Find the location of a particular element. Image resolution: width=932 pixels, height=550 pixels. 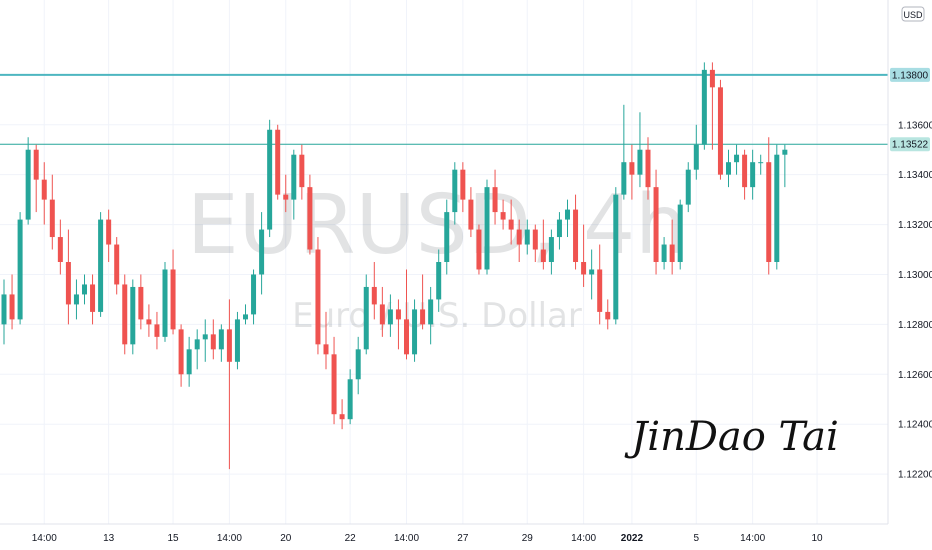

horizontal-line-price-tag is located at coordinates (910, 144).